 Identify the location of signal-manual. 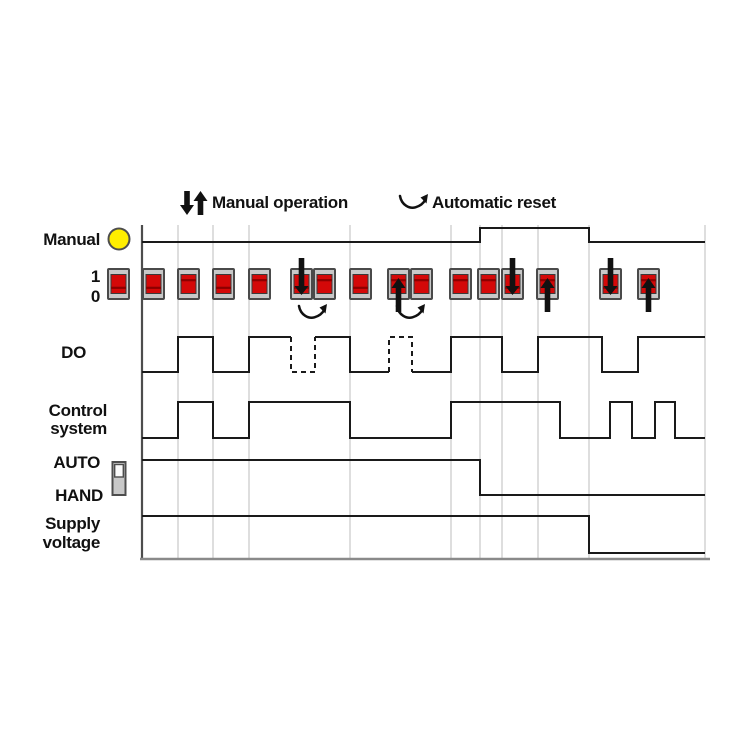
(423, 235).